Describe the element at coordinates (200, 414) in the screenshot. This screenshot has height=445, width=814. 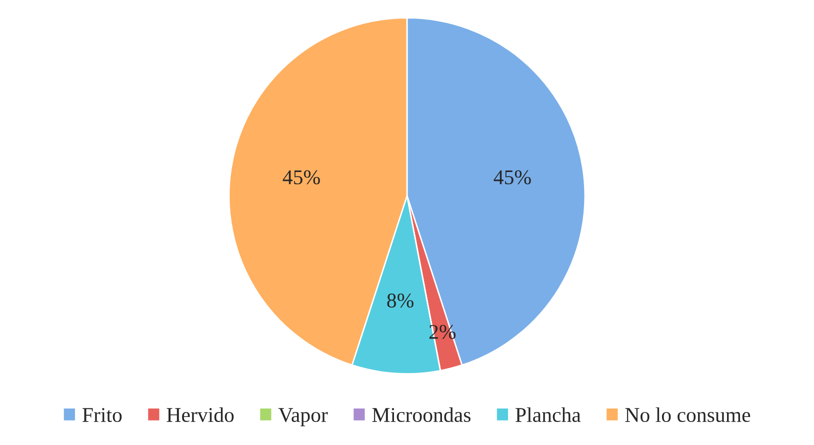
I see `legend-label: Hervido` at that location.